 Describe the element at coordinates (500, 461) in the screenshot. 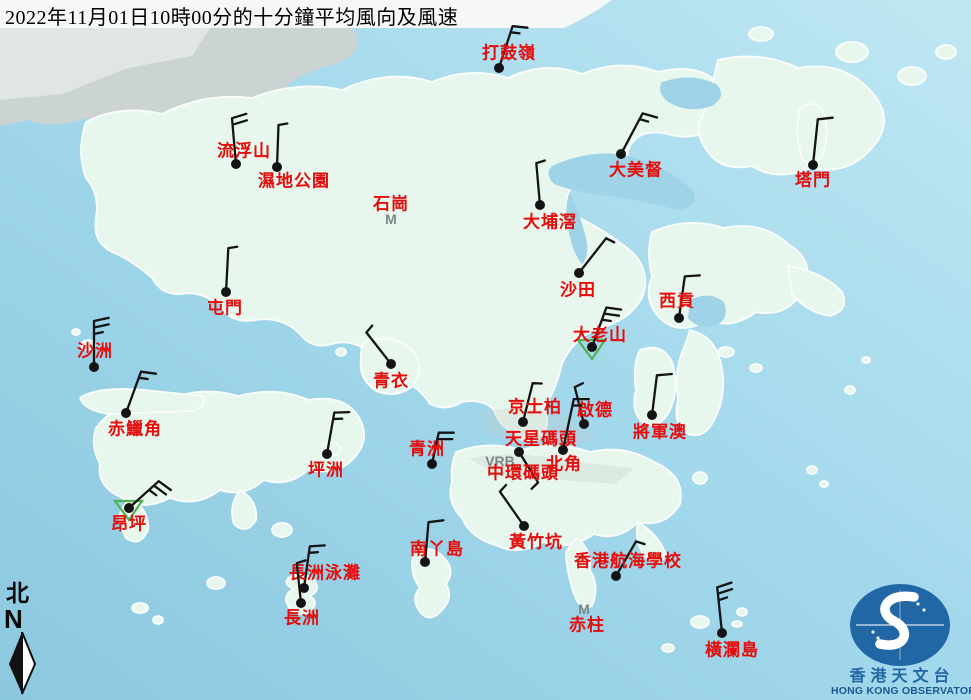

I see `variable-wind-code: VRB` at that location.